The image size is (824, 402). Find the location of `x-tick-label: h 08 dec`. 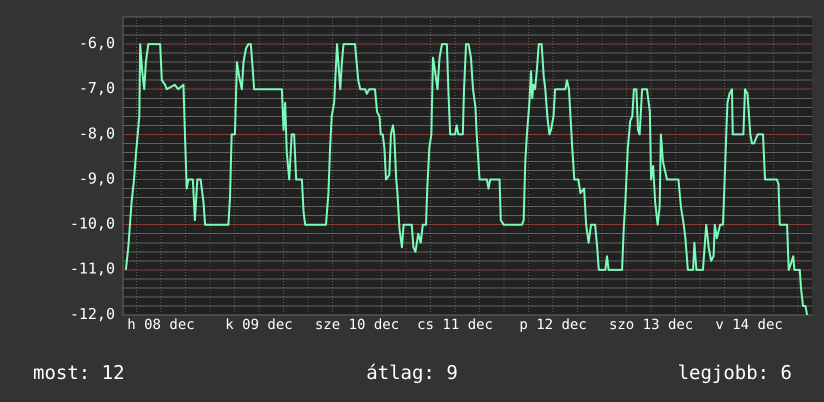

x-tick-label: h 08 dec is located at coordinates (161, 325).